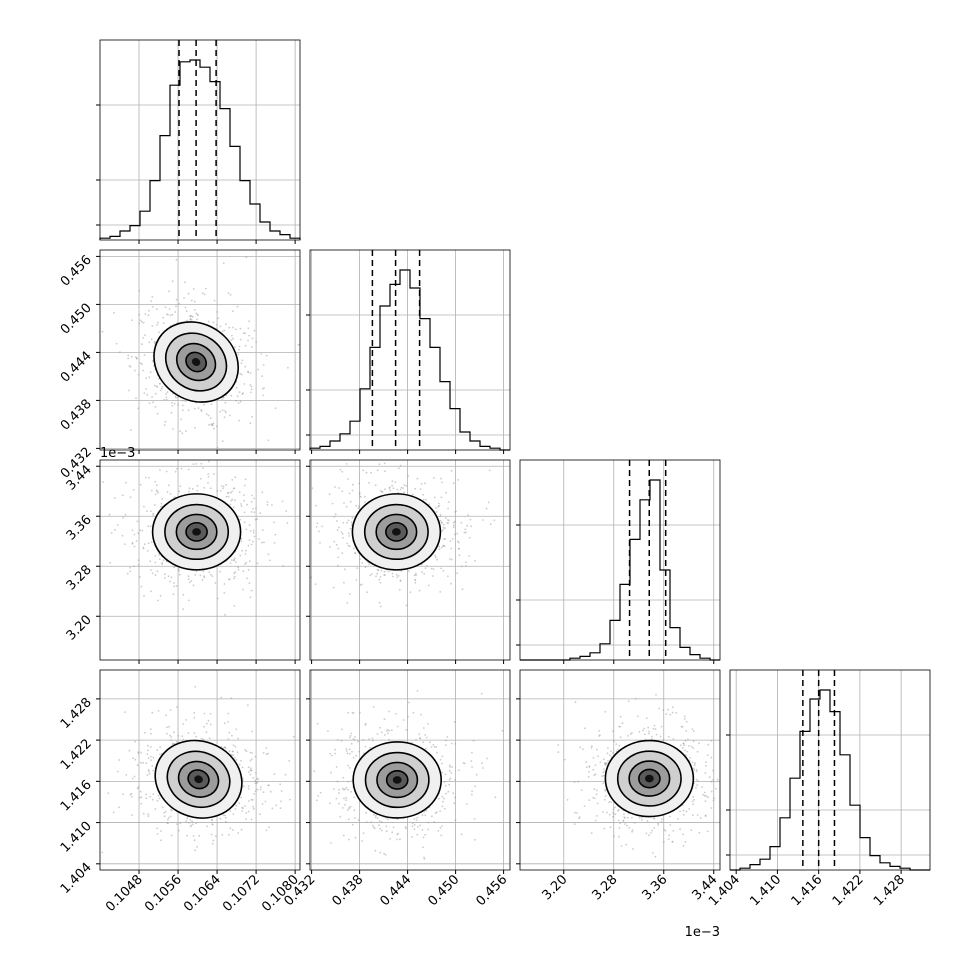 This screenshot has width=970, height=970. Describe the element at coordinates (76, 796) in the screenshot. I see `y-tick-label: 1.416` at that location.